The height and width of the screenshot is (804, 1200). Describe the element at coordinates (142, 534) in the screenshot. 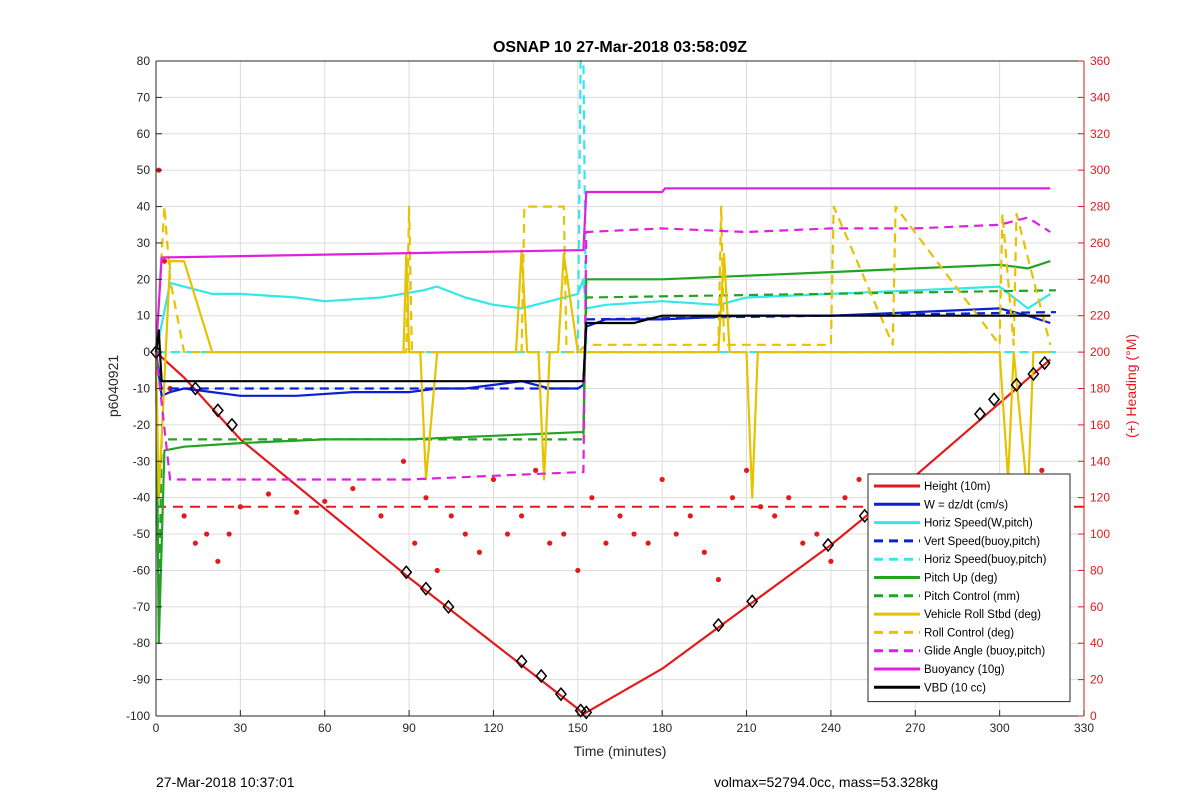

I see `y-tick-label: -50` at that location.